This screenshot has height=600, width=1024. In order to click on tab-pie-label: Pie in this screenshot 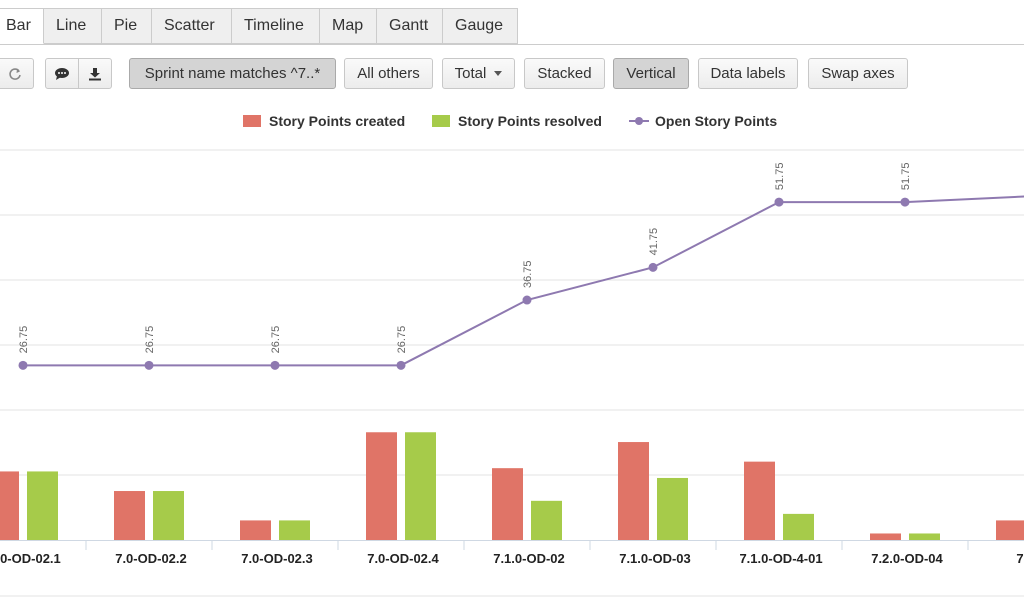, I will do `click(126, 25)`.